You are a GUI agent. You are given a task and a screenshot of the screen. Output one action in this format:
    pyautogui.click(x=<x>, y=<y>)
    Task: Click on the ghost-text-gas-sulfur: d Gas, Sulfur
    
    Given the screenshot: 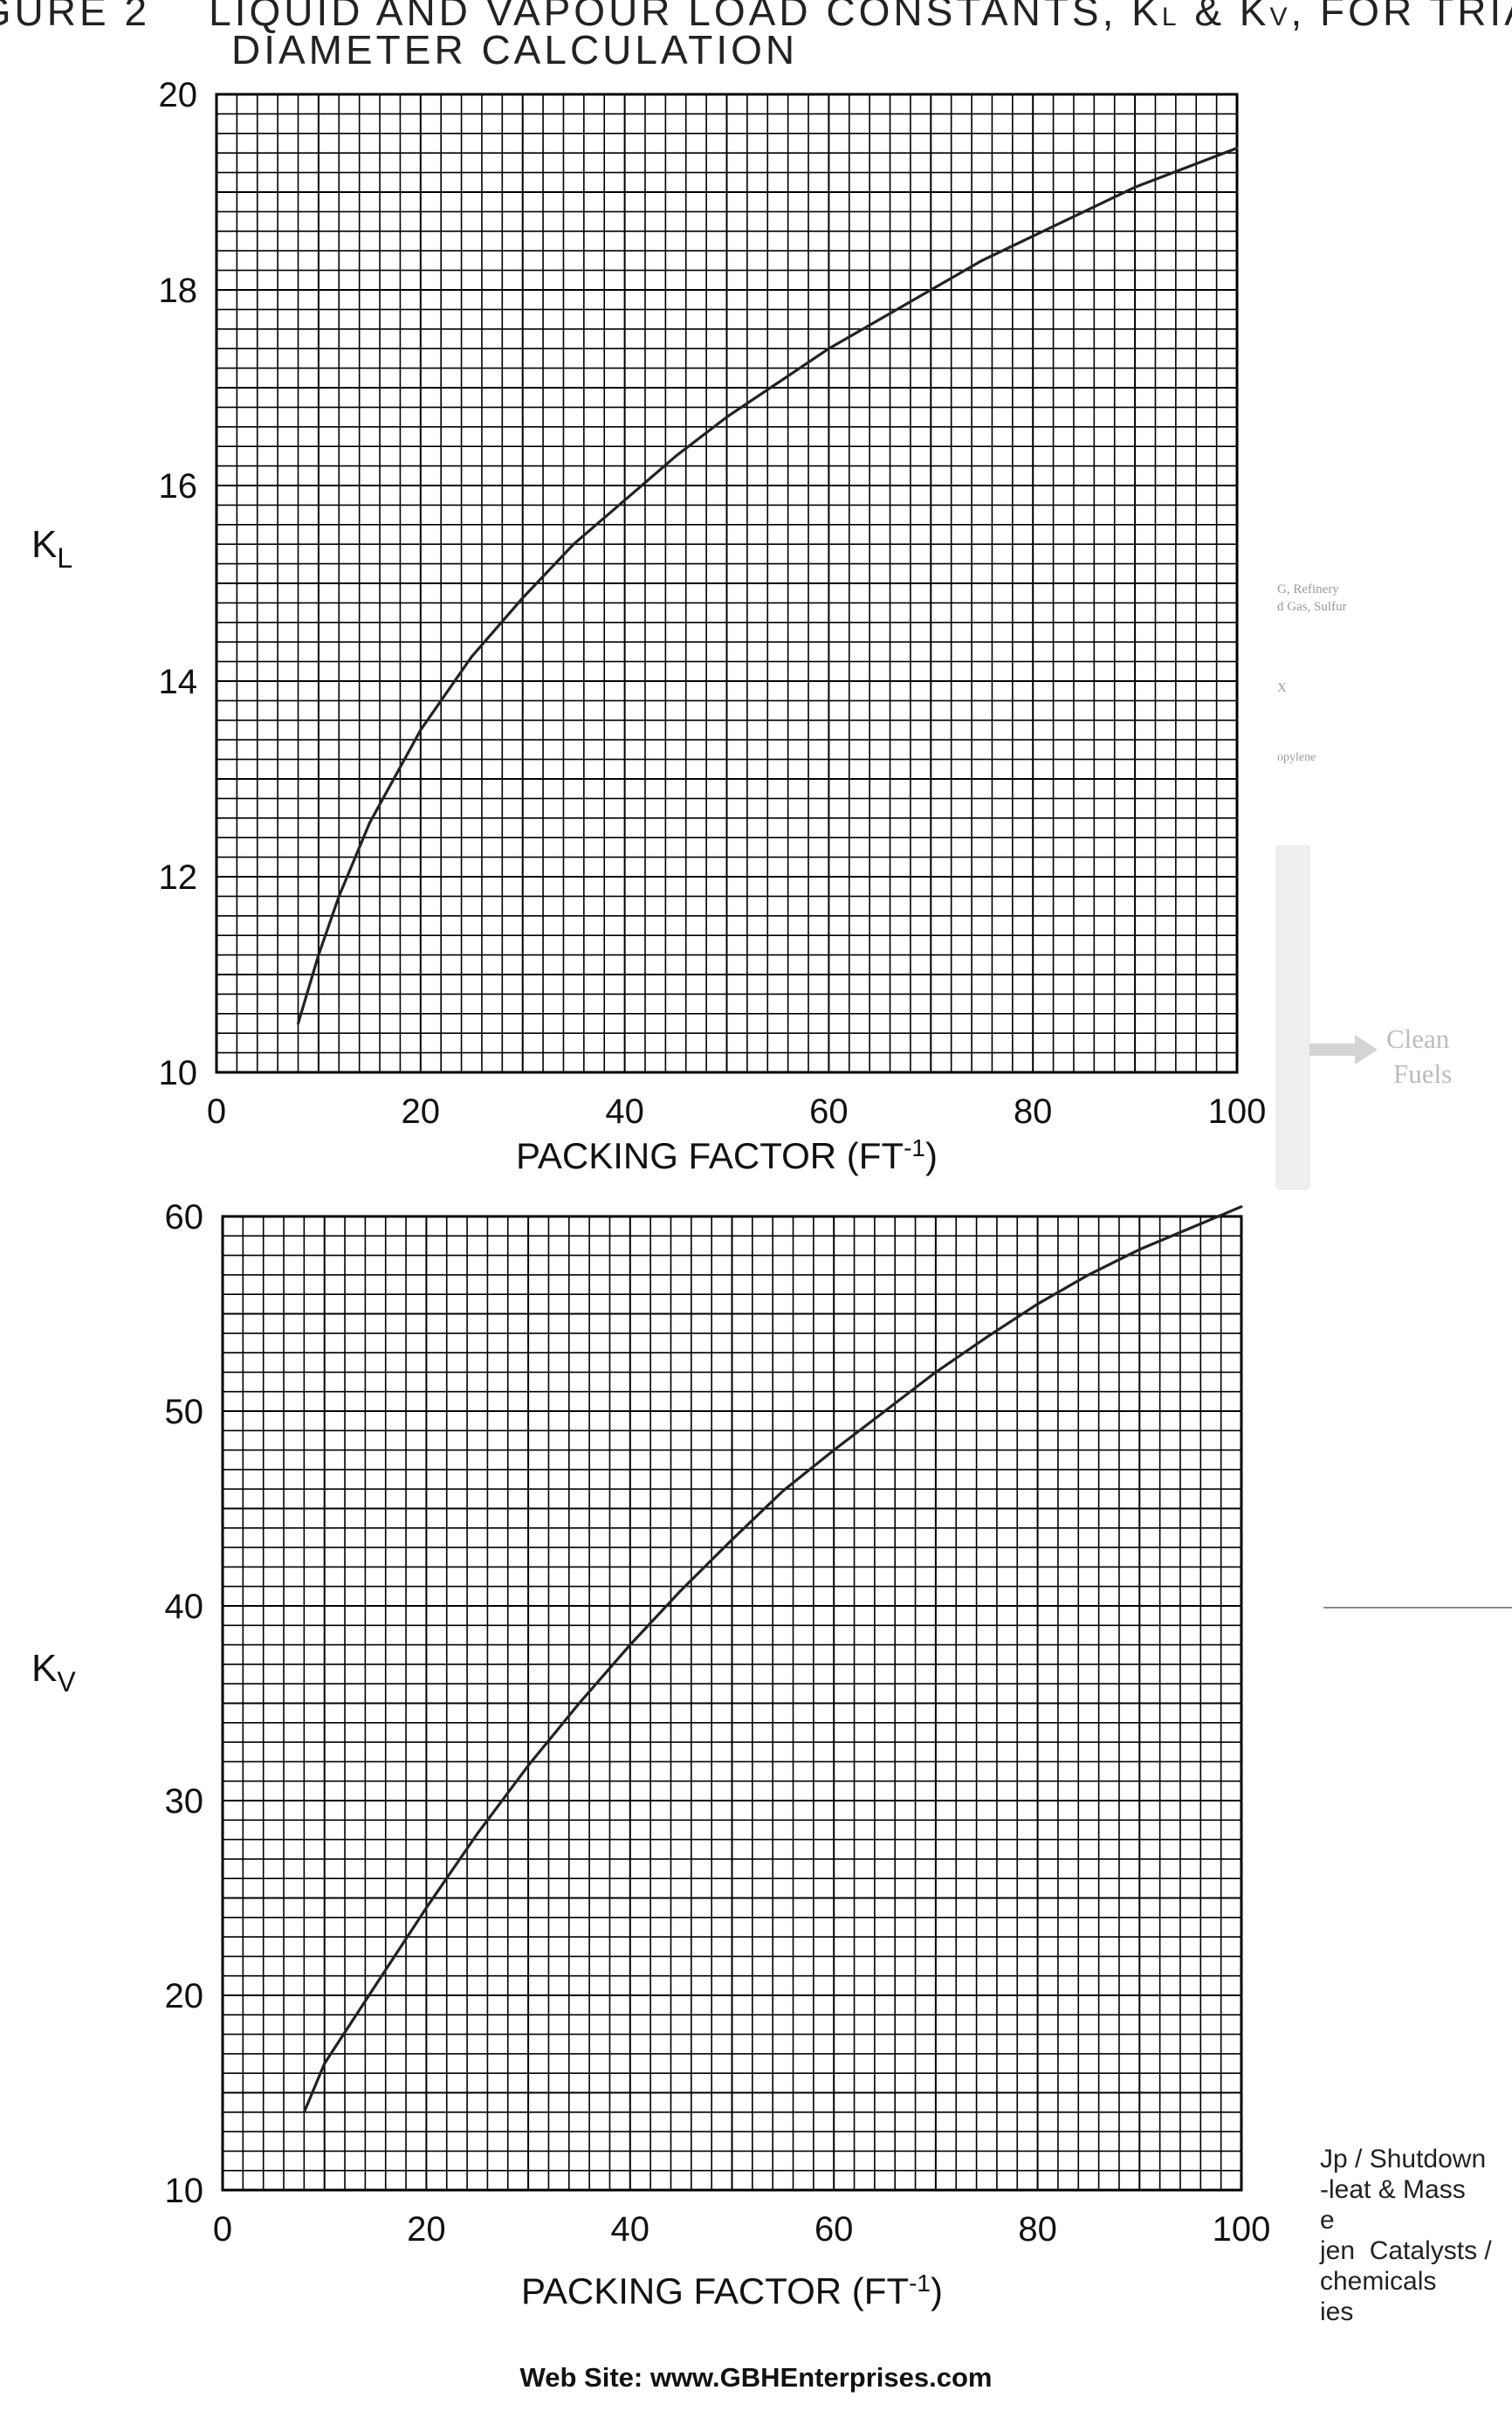 What is the action you would take?
    pyautogui.click(x=1312, y=607)
    